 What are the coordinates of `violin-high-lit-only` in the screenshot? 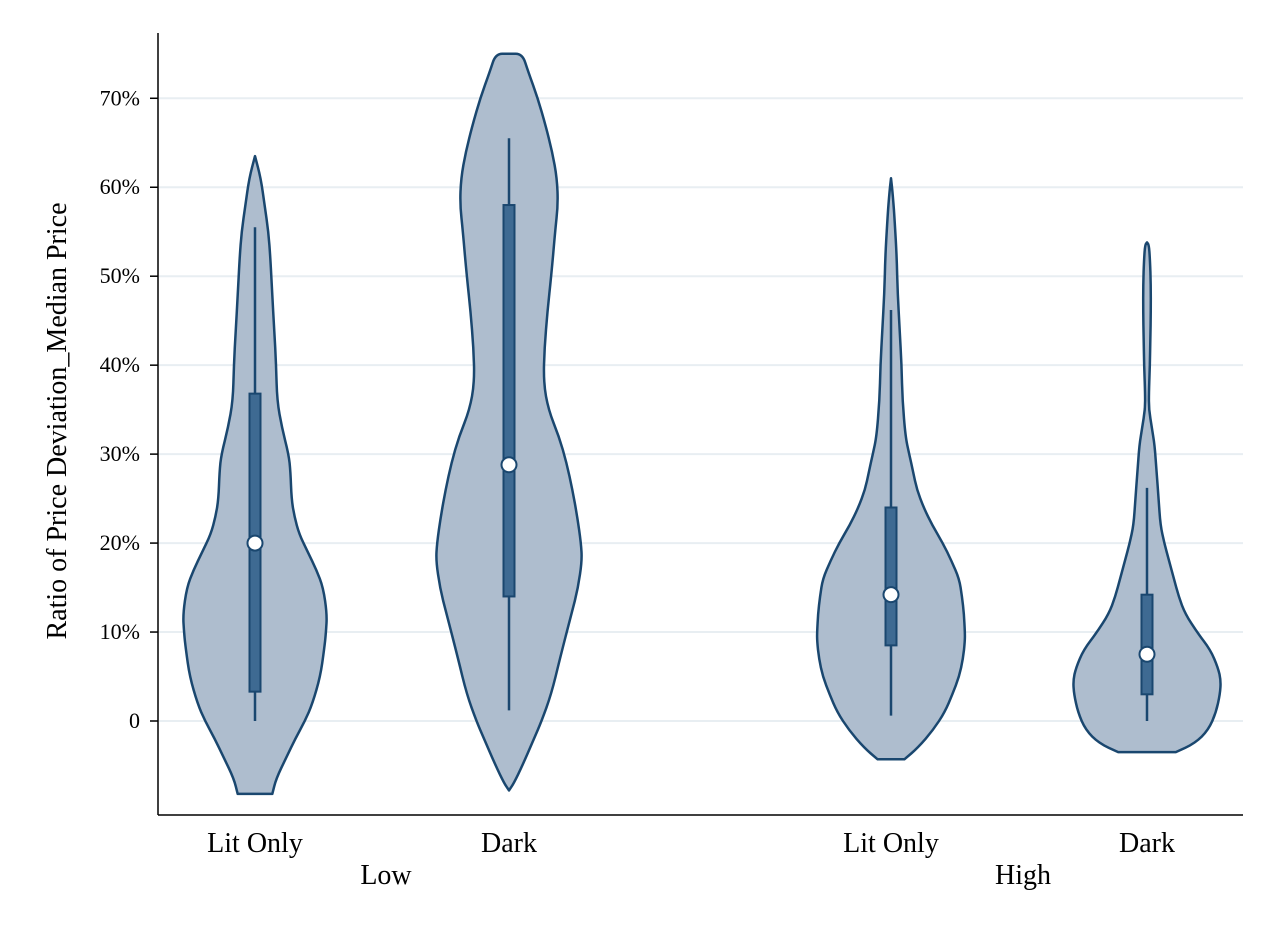 It's located at (891, 469).